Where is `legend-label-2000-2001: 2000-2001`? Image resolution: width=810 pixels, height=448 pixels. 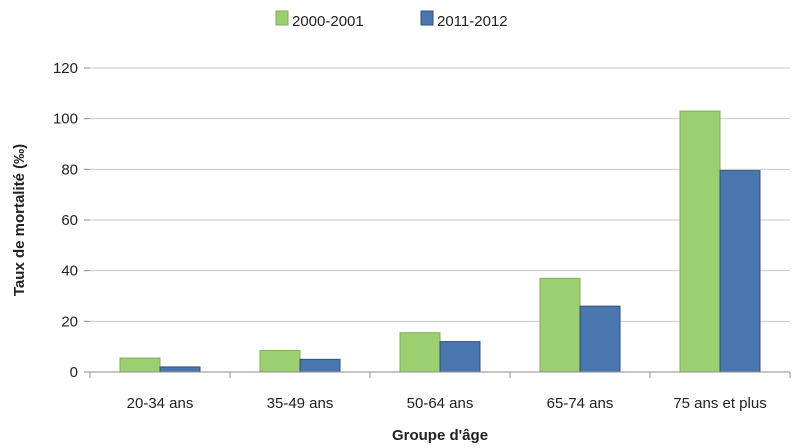
legend-label-2000-2001: 2000-2001 is located at coordinates (328, 21).